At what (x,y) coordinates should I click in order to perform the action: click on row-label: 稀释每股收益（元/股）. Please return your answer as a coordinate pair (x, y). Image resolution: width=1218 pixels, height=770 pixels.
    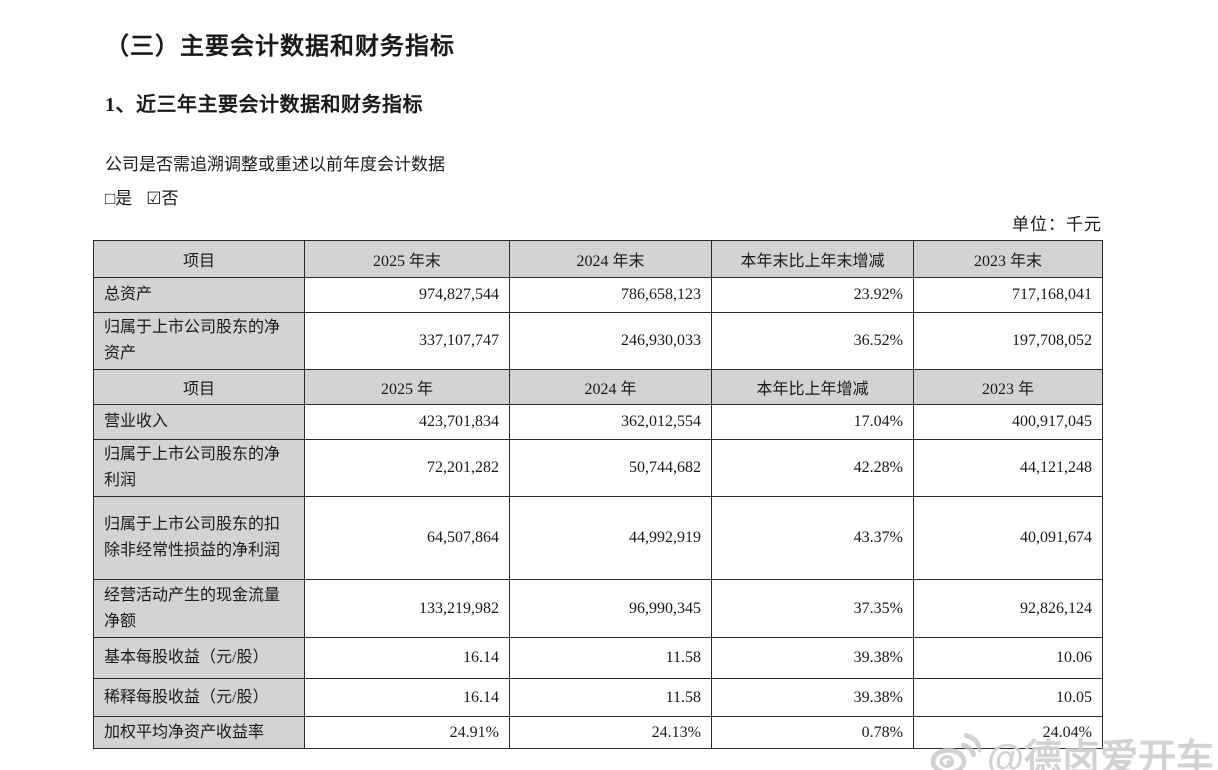
    Looking at the image, I should click on (199, 697).